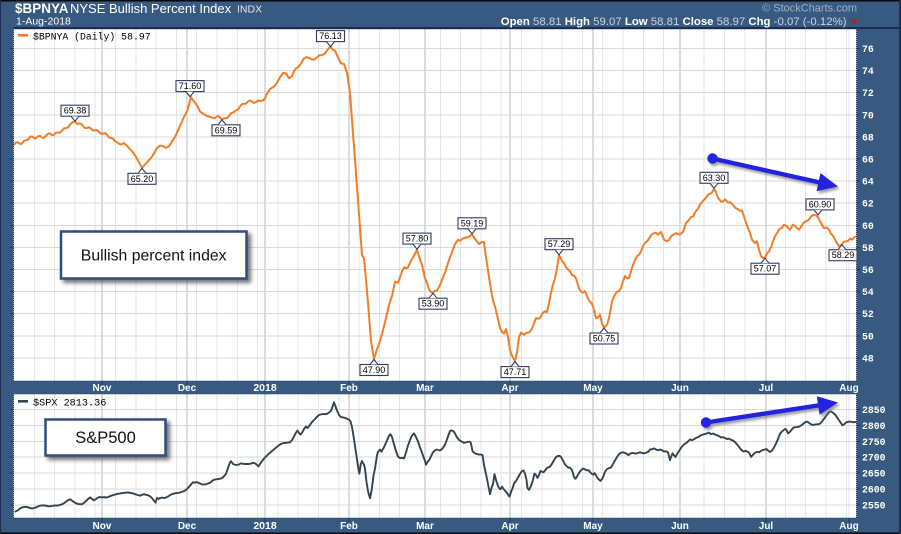  I want to click on svg-text: 76.13, so click(330, 36).